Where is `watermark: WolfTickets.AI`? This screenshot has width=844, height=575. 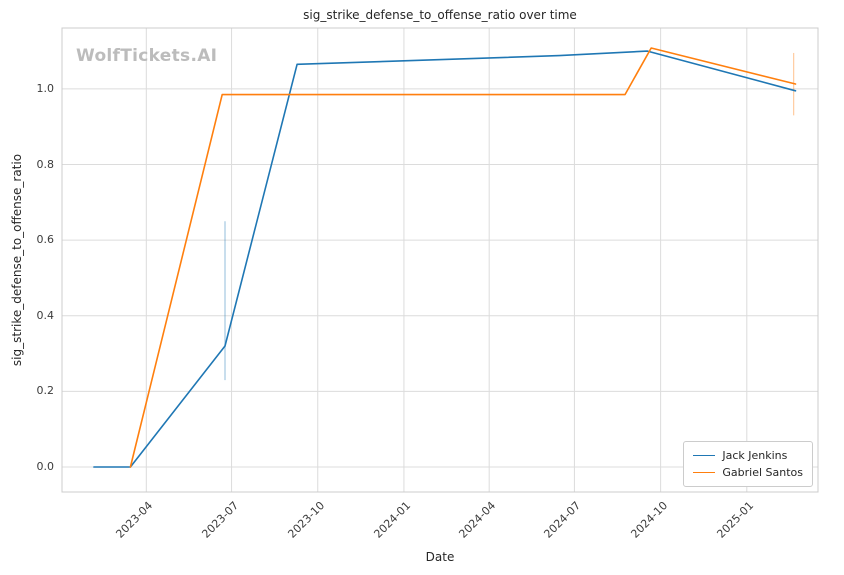 watermark: WolfTickets.AI is located at coordinates (147, 56).